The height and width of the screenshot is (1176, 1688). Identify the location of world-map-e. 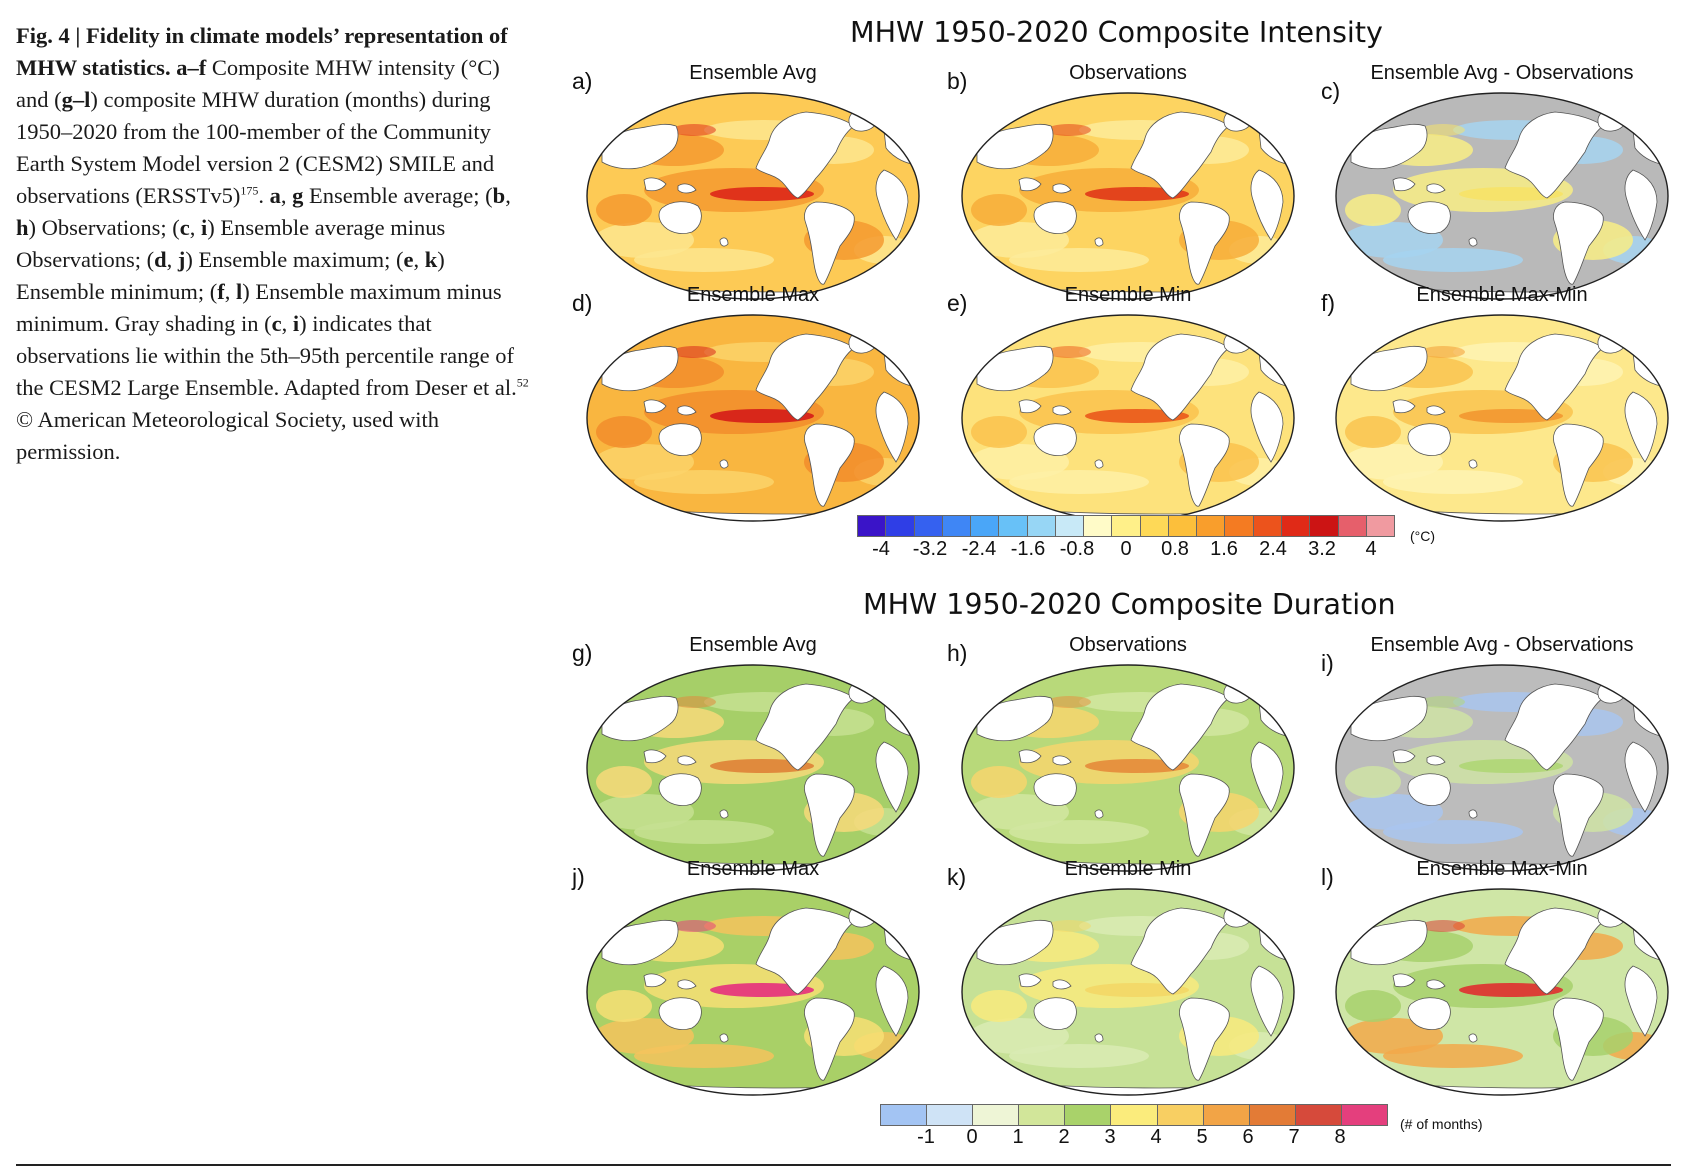
(1128, 418).